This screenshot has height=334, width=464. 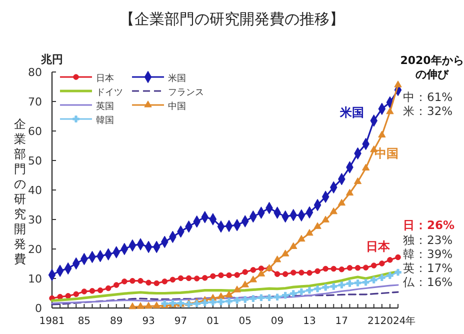 I want to click on x-tick-label: 93, so click(x=148, y=321).